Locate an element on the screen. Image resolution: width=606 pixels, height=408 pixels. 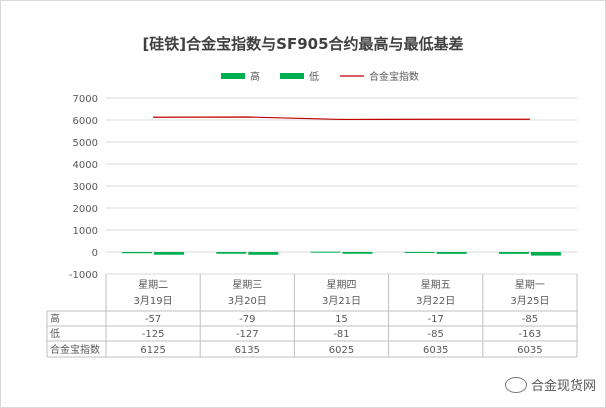
x-category-label: 星期五 is located at coordinates (436, 285).